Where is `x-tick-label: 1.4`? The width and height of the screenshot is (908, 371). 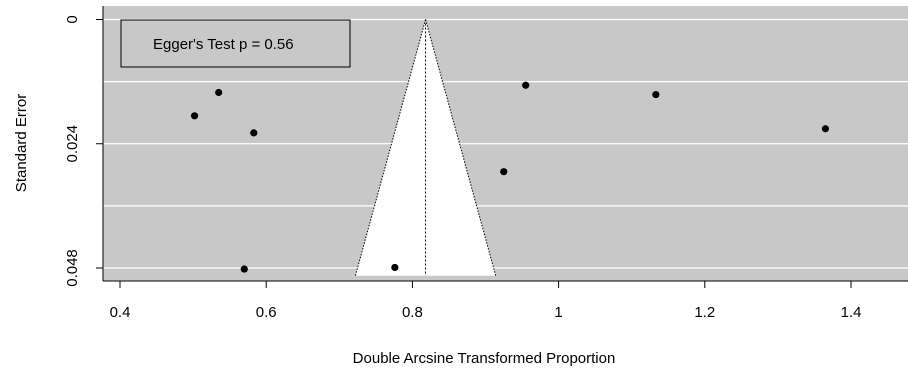
x-tick-label: 1.4 is located at coordinates (851, 312).